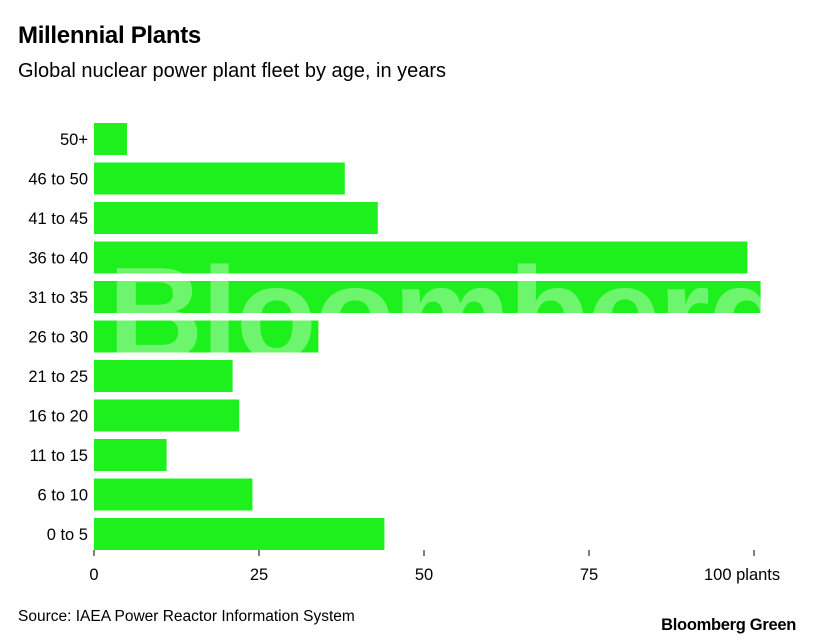 The image size is (814, 643). I want to click on category-label: 50+, so click(74, 140).